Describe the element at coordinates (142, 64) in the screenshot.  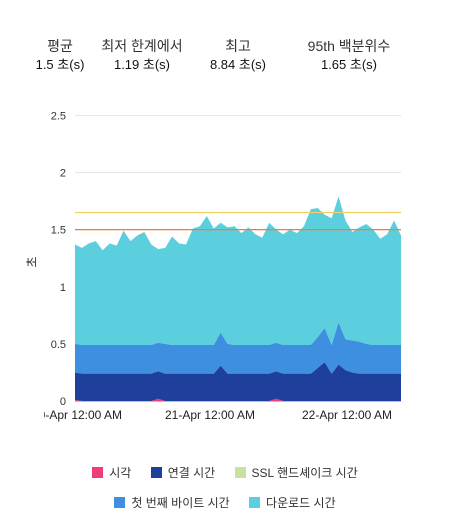
I see `stat-minimum-value: 1.19 초(s)` at that location.